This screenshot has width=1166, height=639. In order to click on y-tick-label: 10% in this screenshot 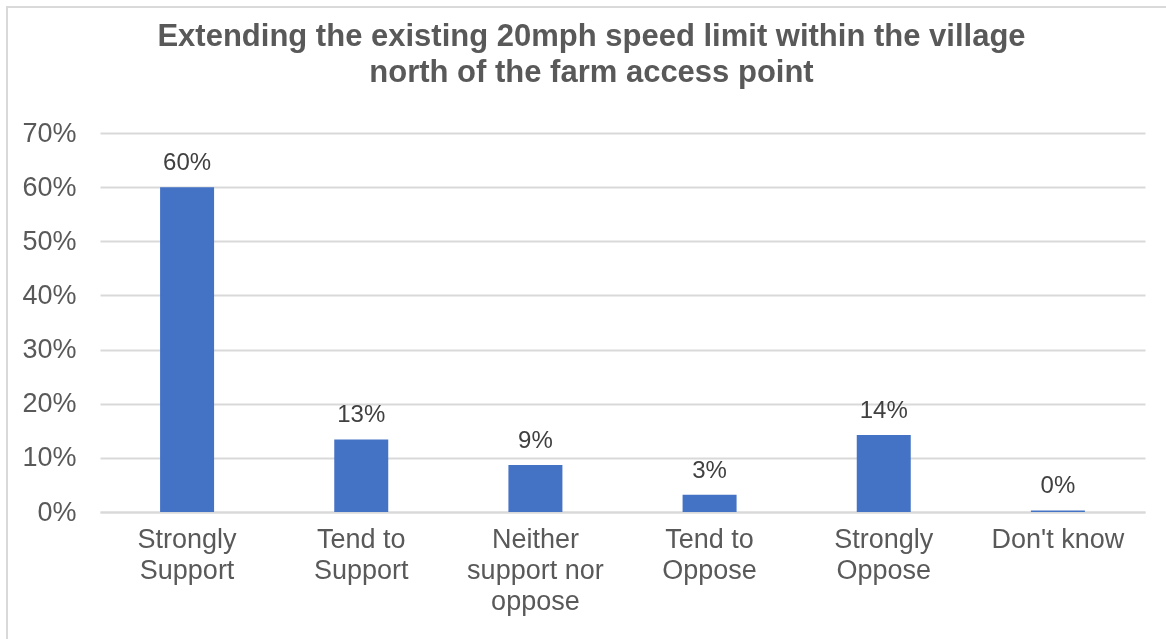, I will do `click(49, 457)`.